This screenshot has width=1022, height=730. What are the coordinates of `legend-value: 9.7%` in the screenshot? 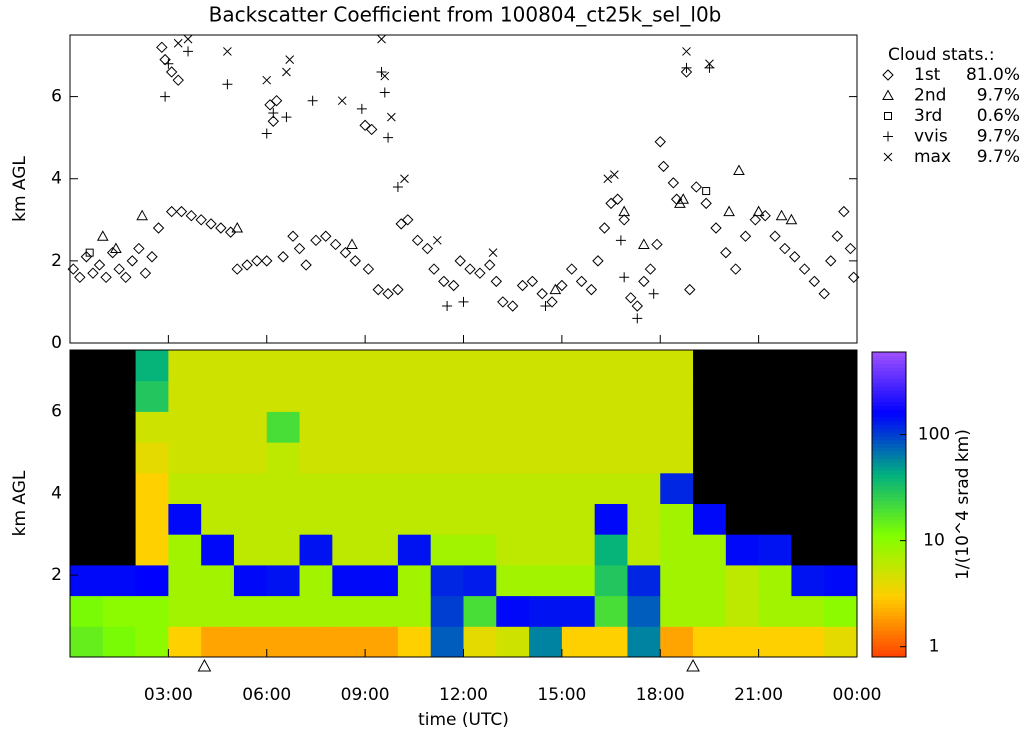 It's located at (998, 137).